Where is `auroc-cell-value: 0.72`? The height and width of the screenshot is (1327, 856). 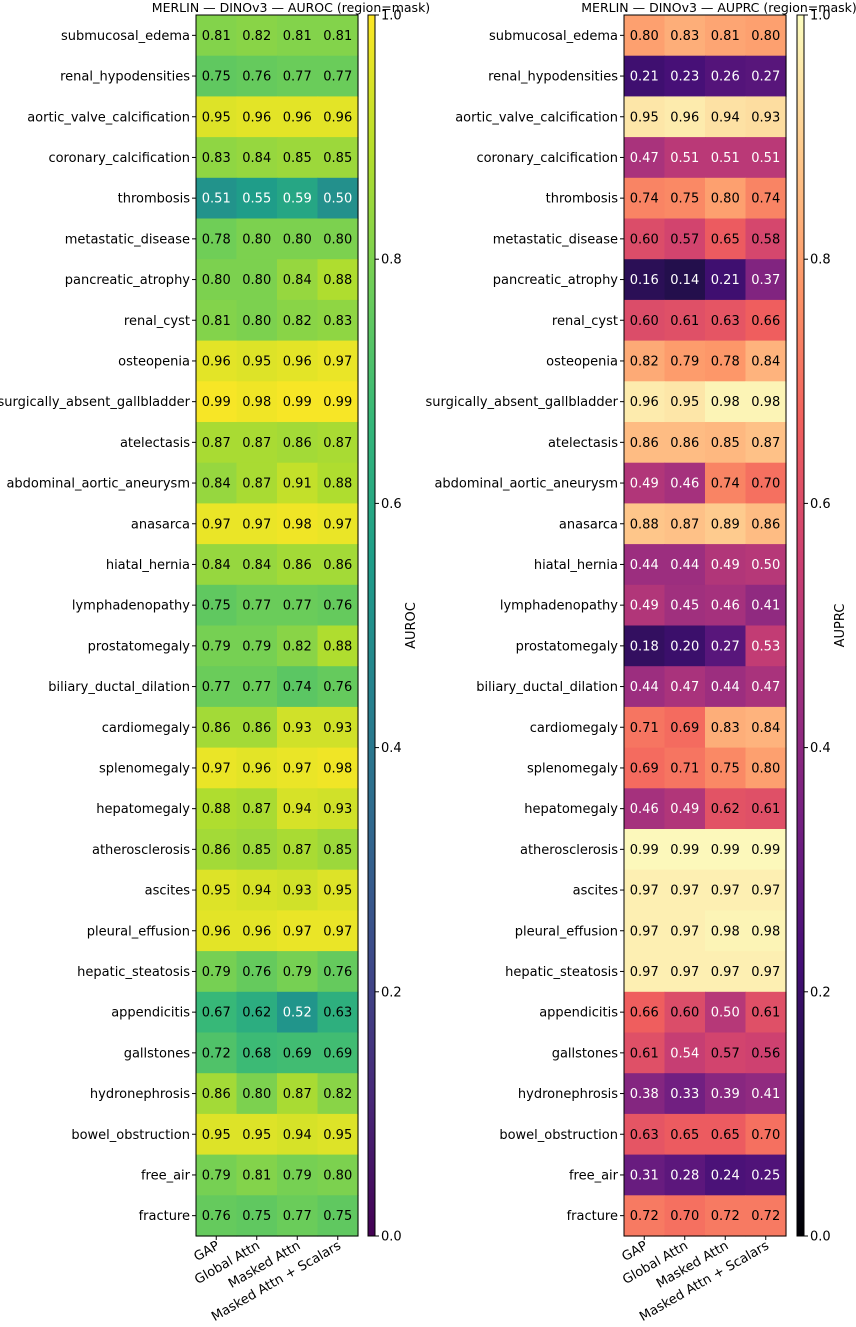 auroc-cell-value: 0.72 is located at coordinates (216, 1053).